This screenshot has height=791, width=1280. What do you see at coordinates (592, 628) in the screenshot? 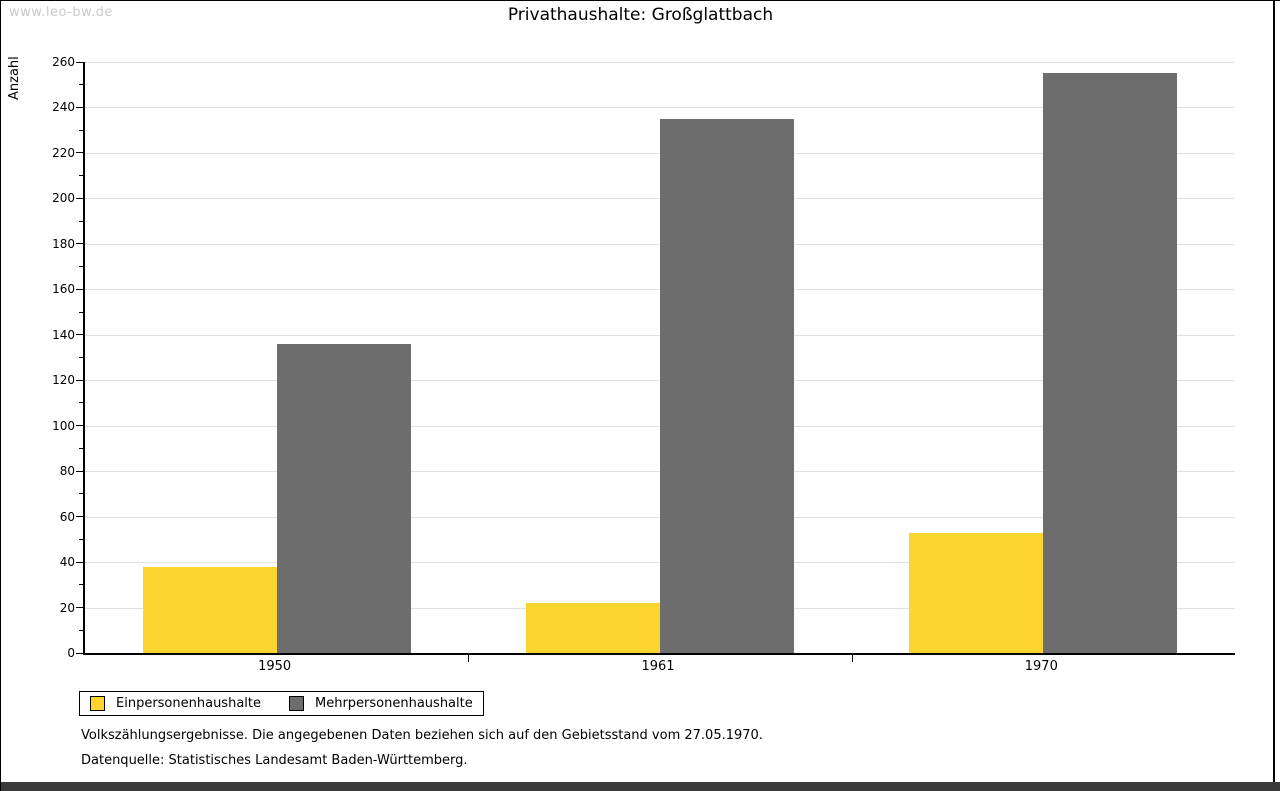
I see `bar-einpersonenhaushalte-1961` at bounding box center [592, 628].